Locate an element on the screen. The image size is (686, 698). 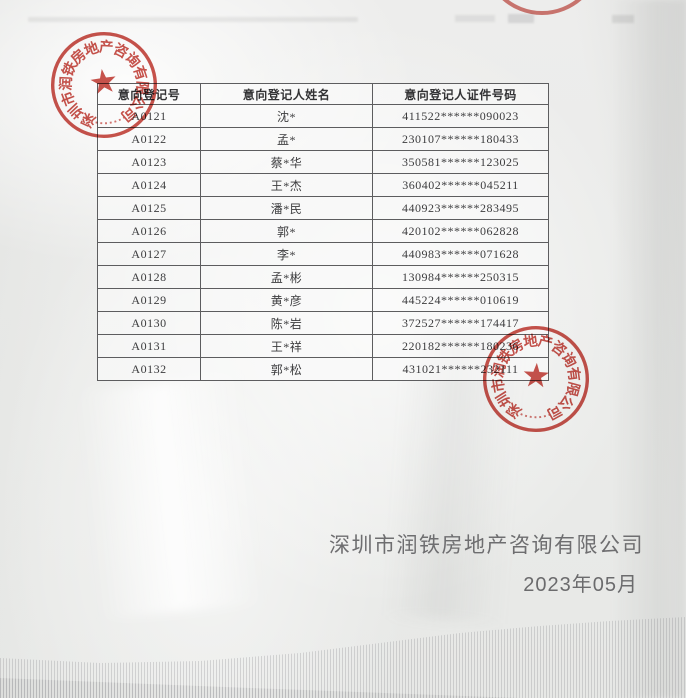
company-seal-top-left: 深圳市润铁房地产咨询有限公司 is located at coordinates (104, 85).